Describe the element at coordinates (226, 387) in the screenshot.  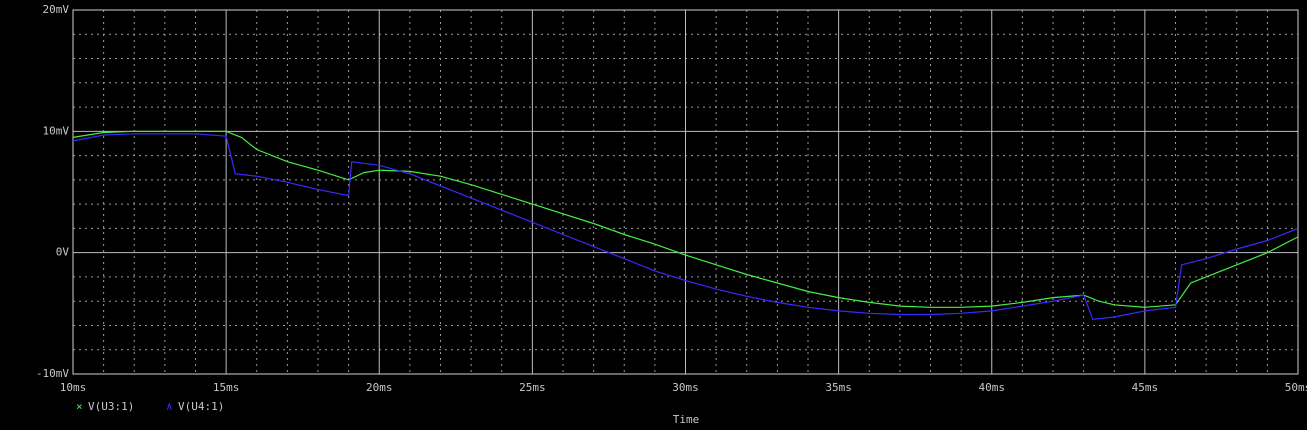
I see `x-tick-label: 15ms` at that location.